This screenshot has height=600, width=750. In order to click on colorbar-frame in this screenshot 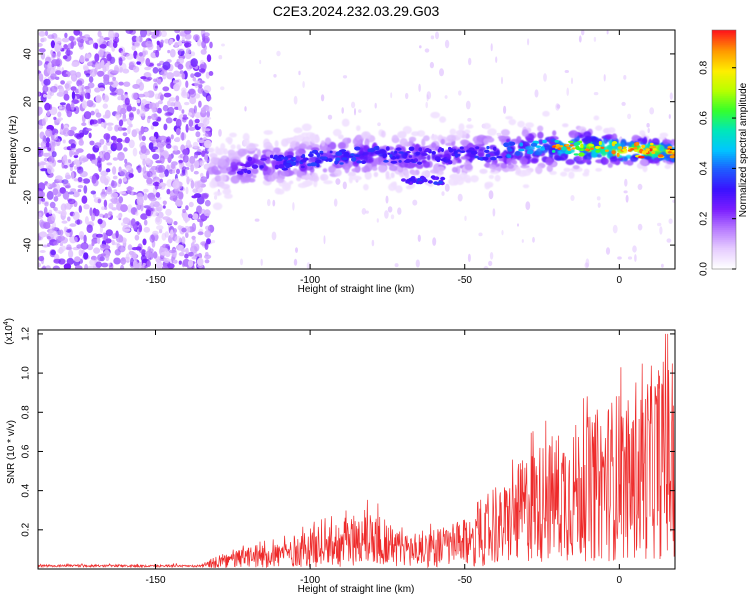, I will do `click(724, 149)`.